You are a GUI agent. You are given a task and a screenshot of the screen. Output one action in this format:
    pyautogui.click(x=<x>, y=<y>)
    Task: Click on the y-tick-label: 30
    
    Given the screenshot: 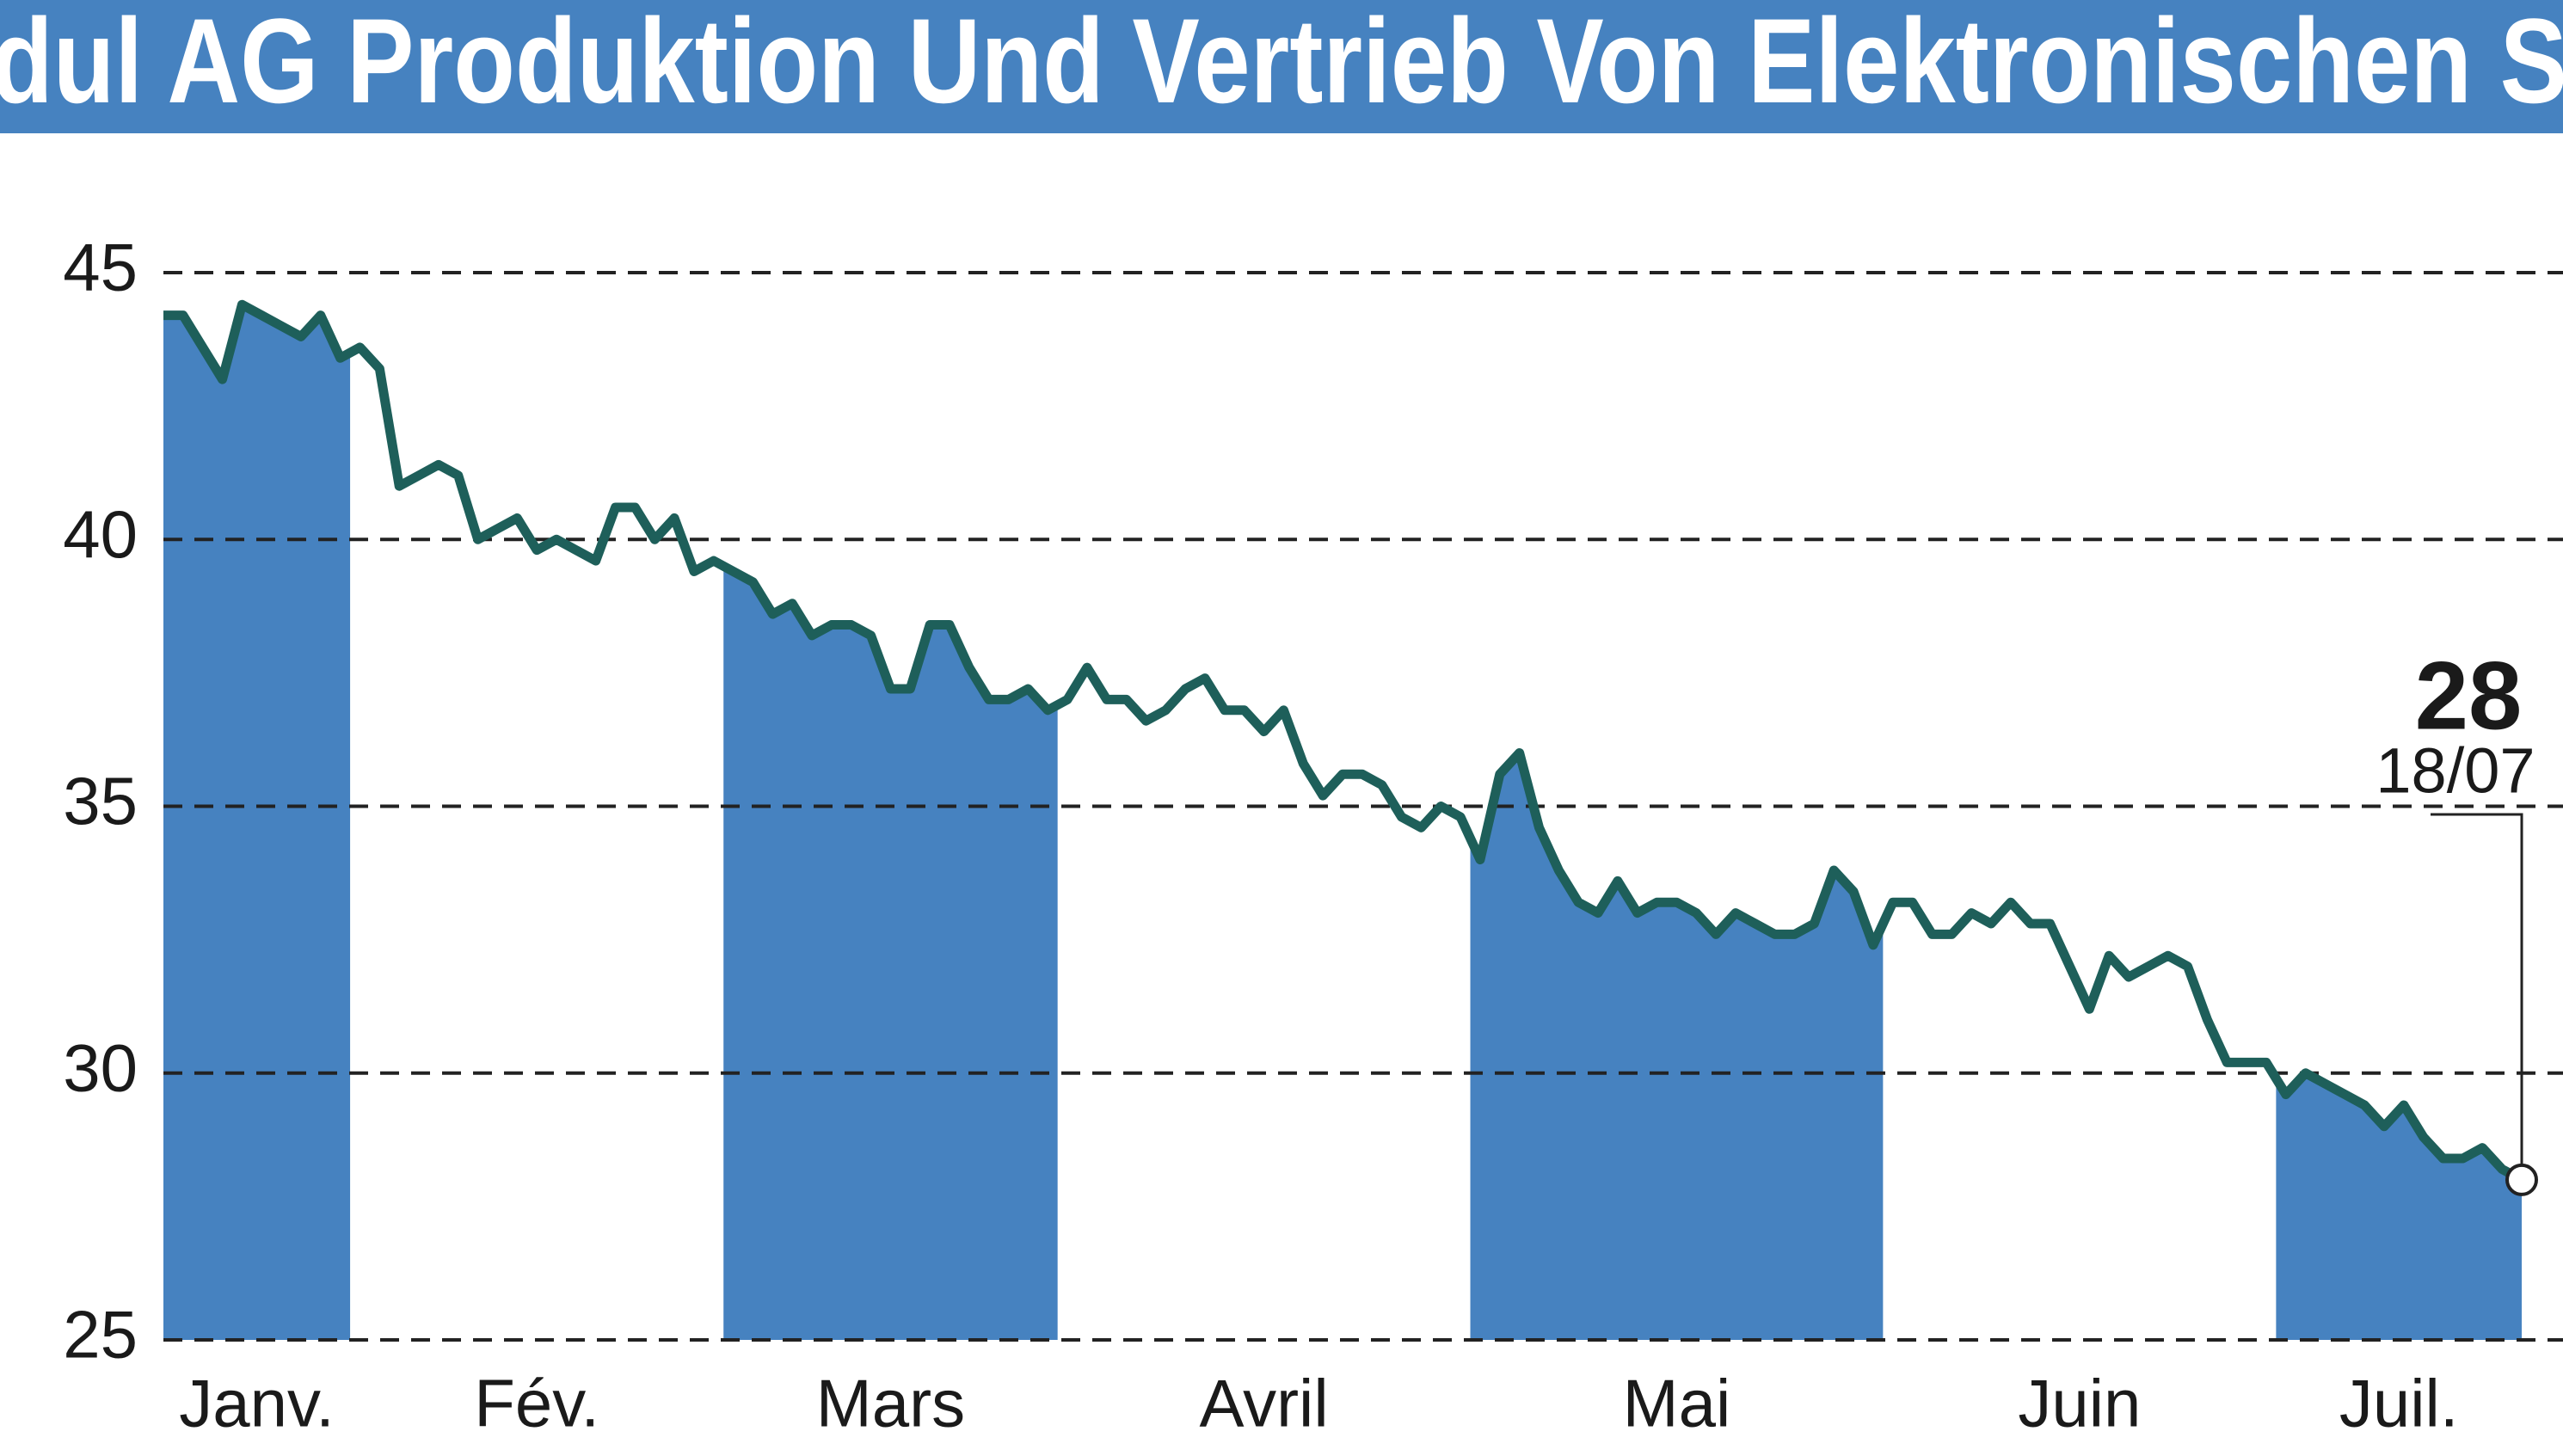 What is the action you would take?
    pyautogui.click(x=100, y=1067)
    